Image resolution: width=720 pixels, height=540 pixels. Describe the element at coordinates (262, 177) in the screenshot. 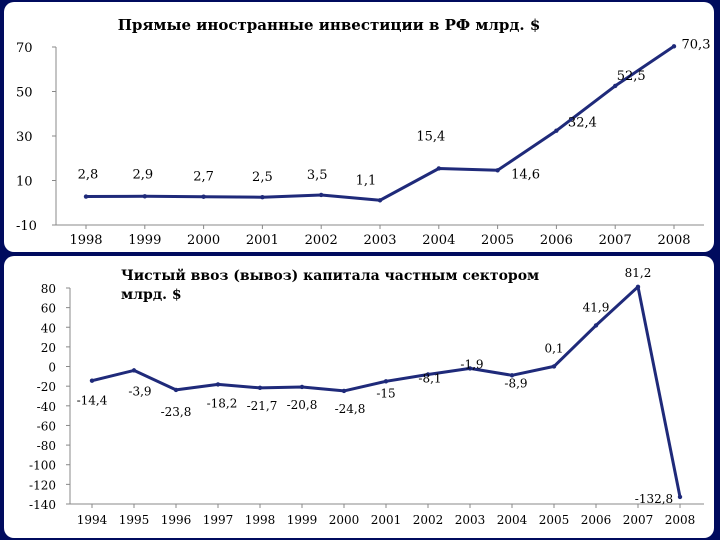

I see `data-label: 2,5` at that location.